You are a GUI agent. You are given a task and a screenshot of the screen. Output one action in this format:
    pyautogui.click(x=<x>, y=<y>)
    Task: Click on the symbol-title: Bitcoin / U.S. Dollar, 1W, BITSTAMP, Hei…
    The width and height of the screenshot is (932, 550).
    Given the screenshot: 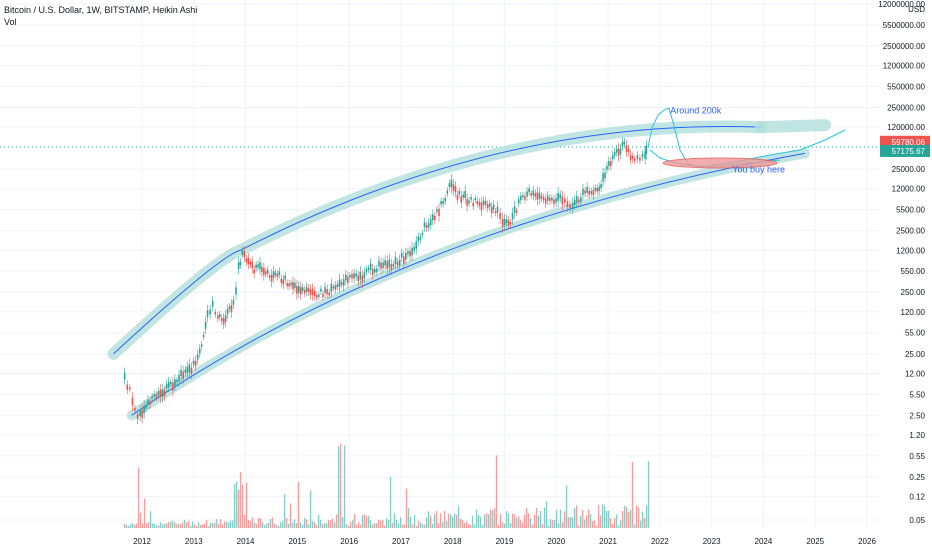 What is the action you would take?
    pyautogui.click(x=101, y=10)
    